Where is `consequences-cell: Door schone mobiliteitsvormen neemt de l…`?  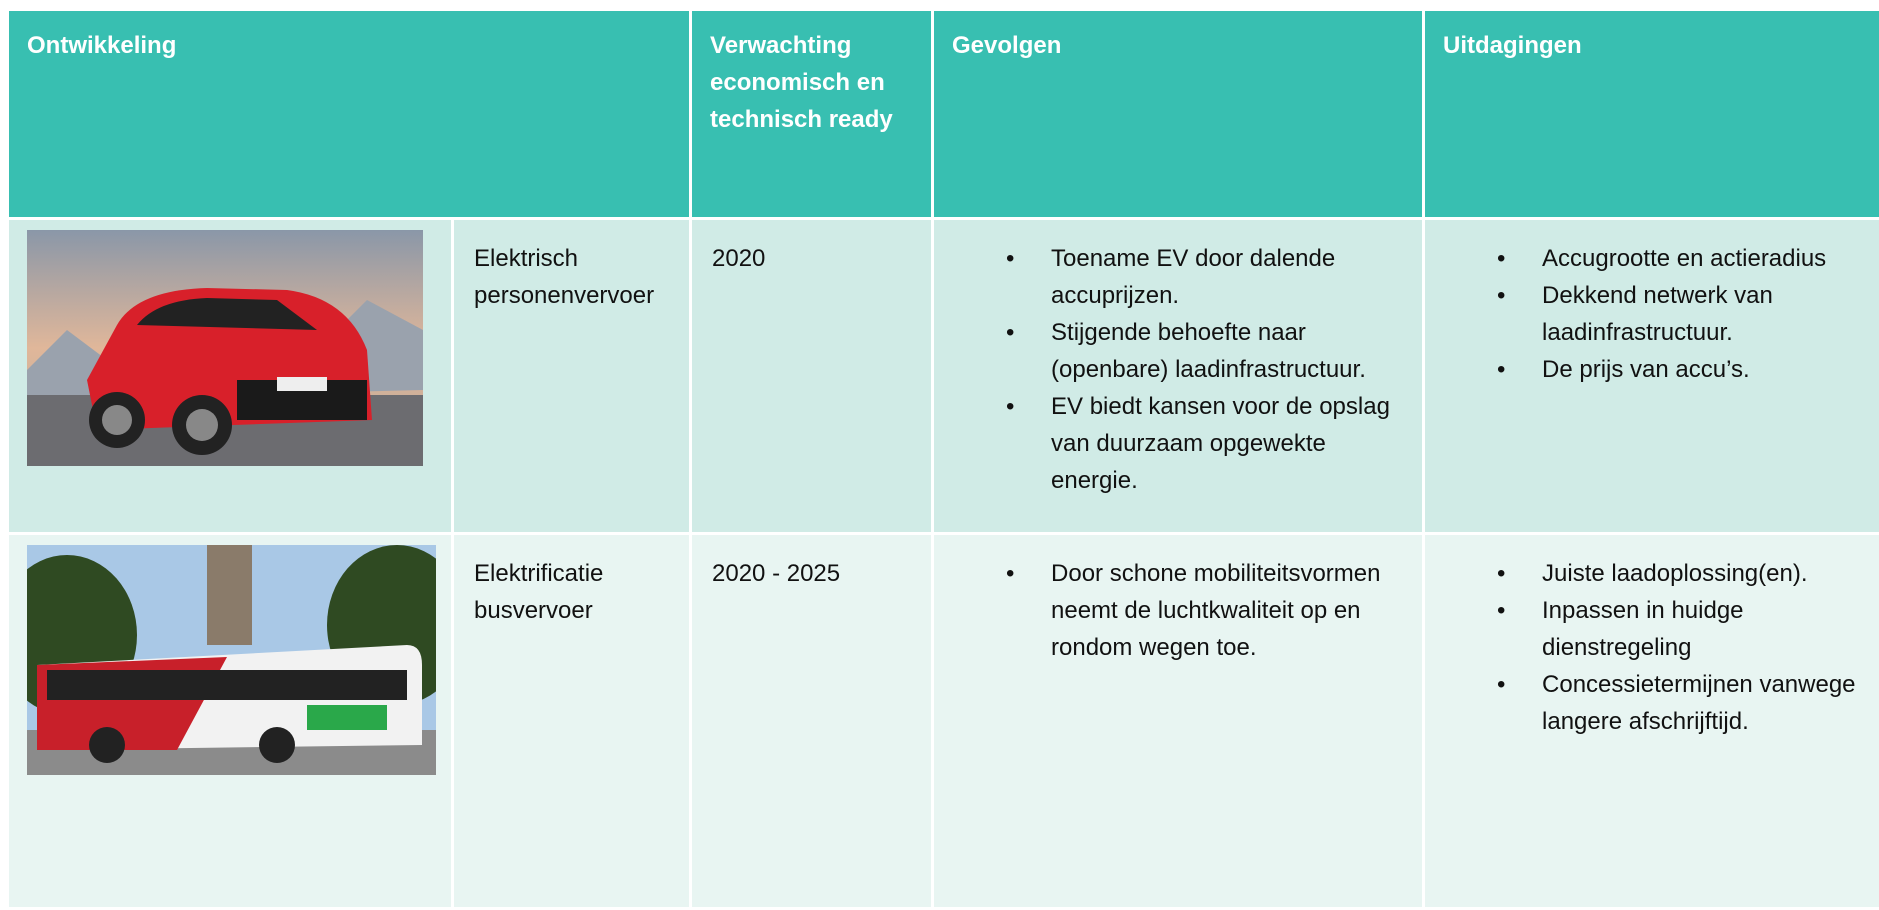
consequences-cell: Door schone mobiliteitsvormen neemt de l… is located at coordinates (1178, 721).